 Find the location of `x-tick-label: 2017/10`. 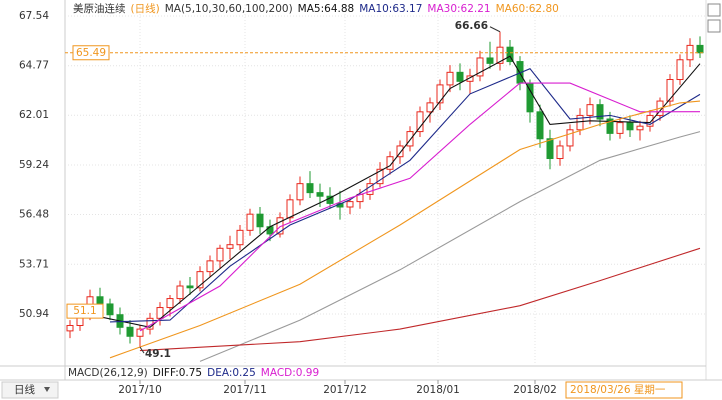

x-tick-label: 2017/10 is located at coordinates (140, 390).